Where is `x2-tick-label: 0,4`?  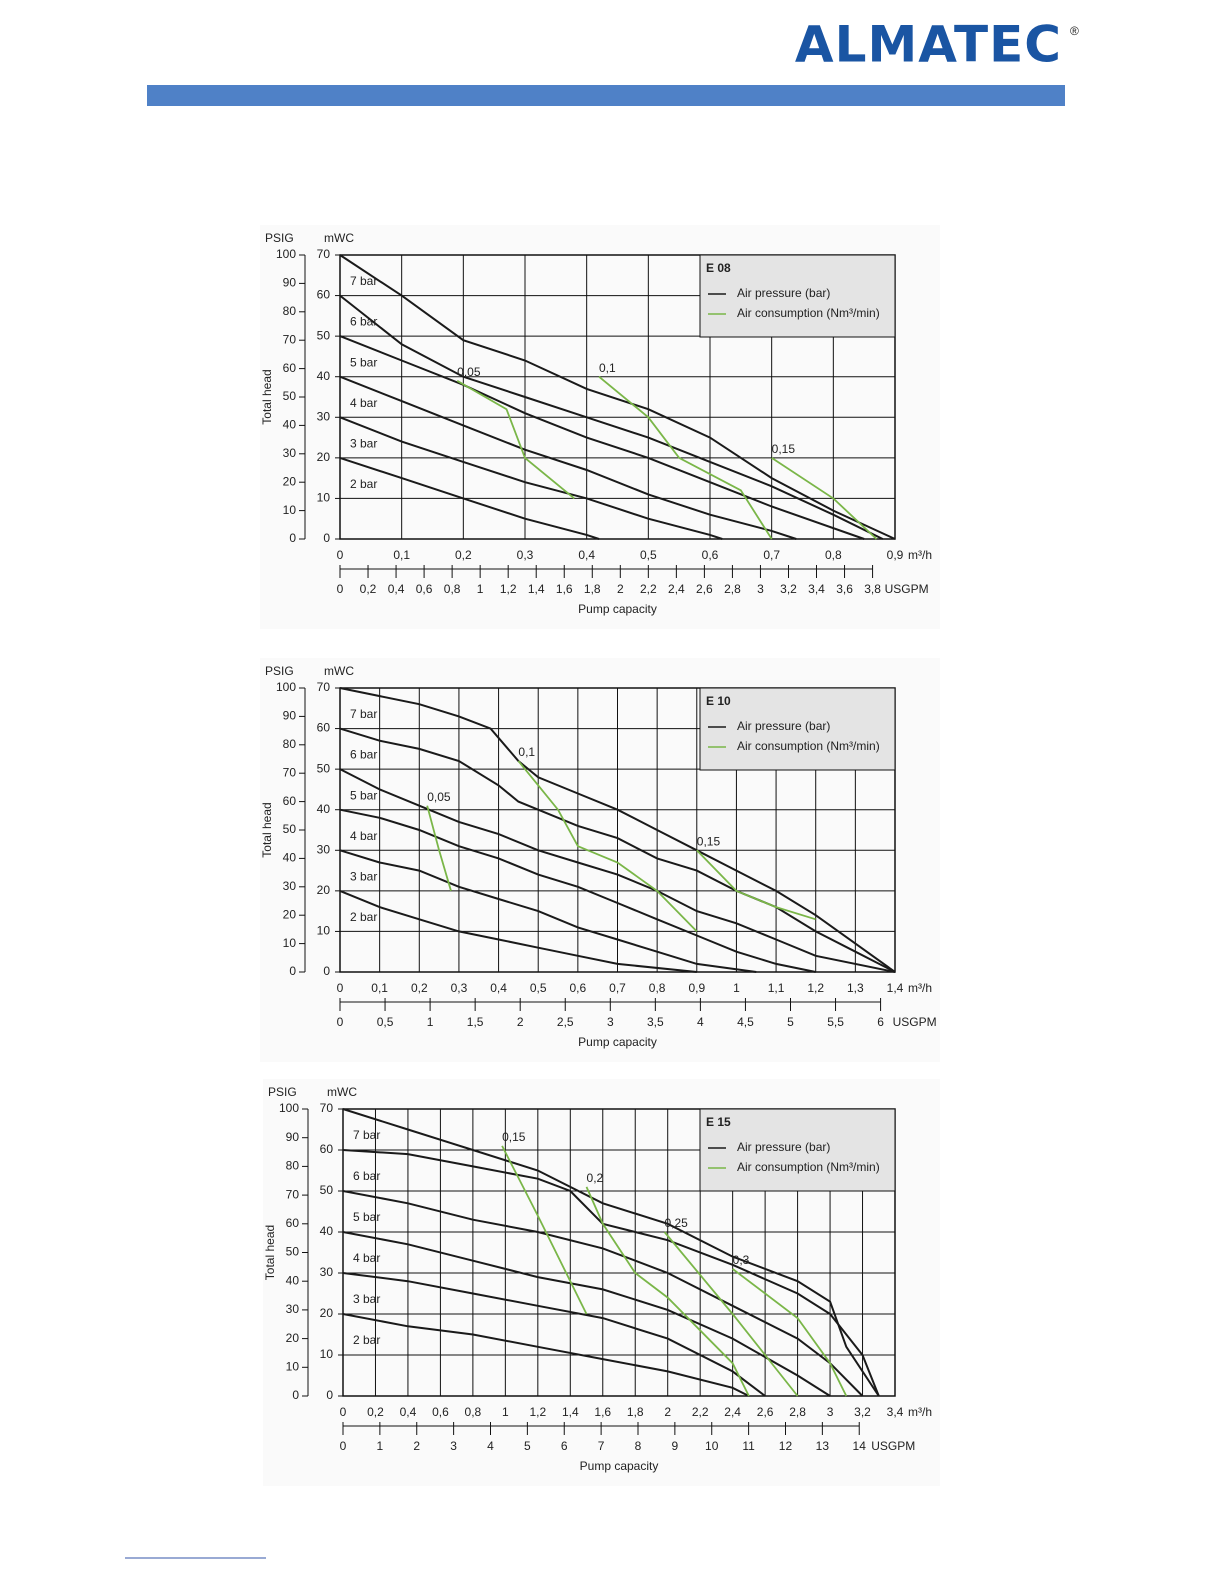 x2-tick-label: 0,4 is located at coordinates (396, 589).